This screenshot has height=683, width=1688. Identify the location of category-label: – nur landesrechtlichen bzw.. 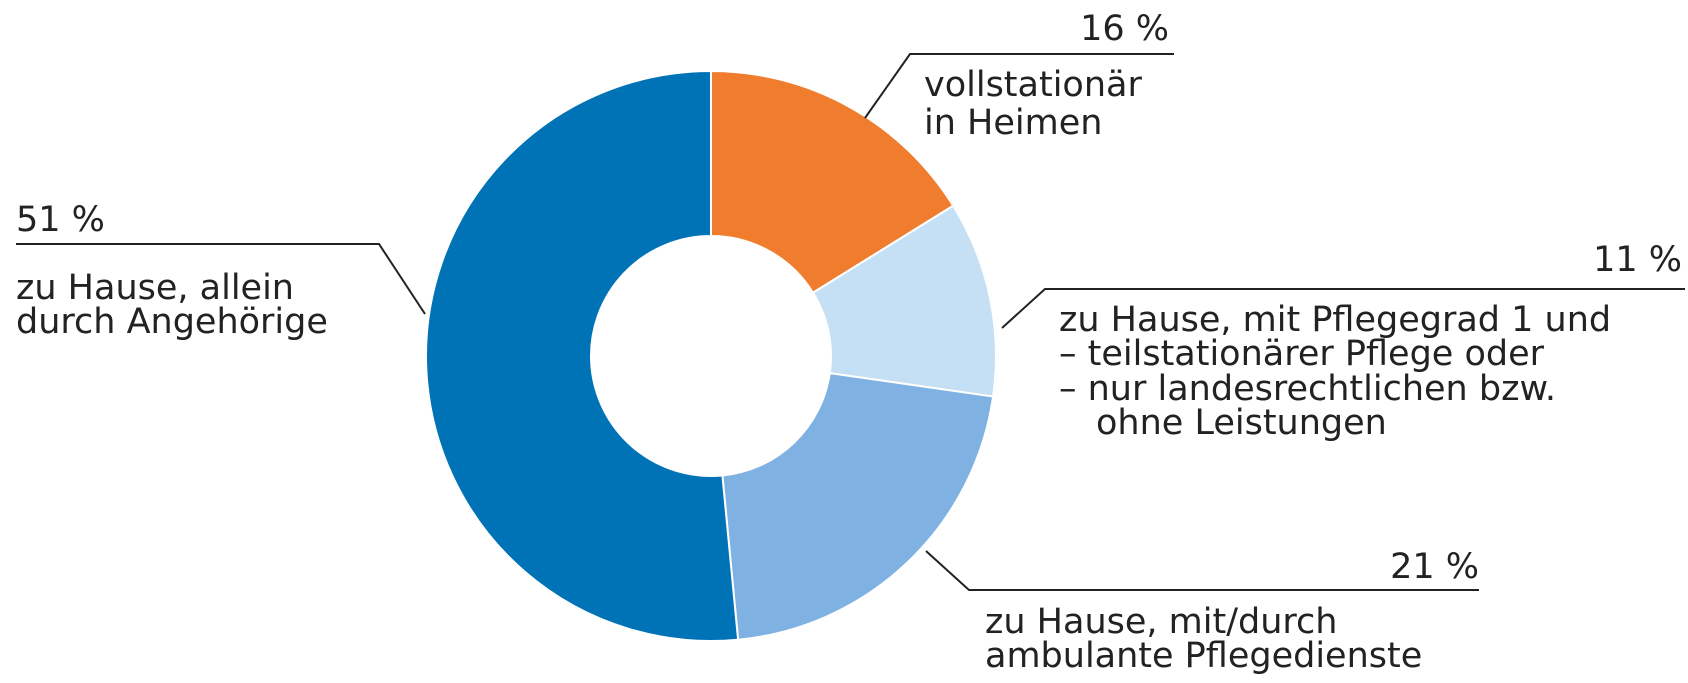
(1307, 389).